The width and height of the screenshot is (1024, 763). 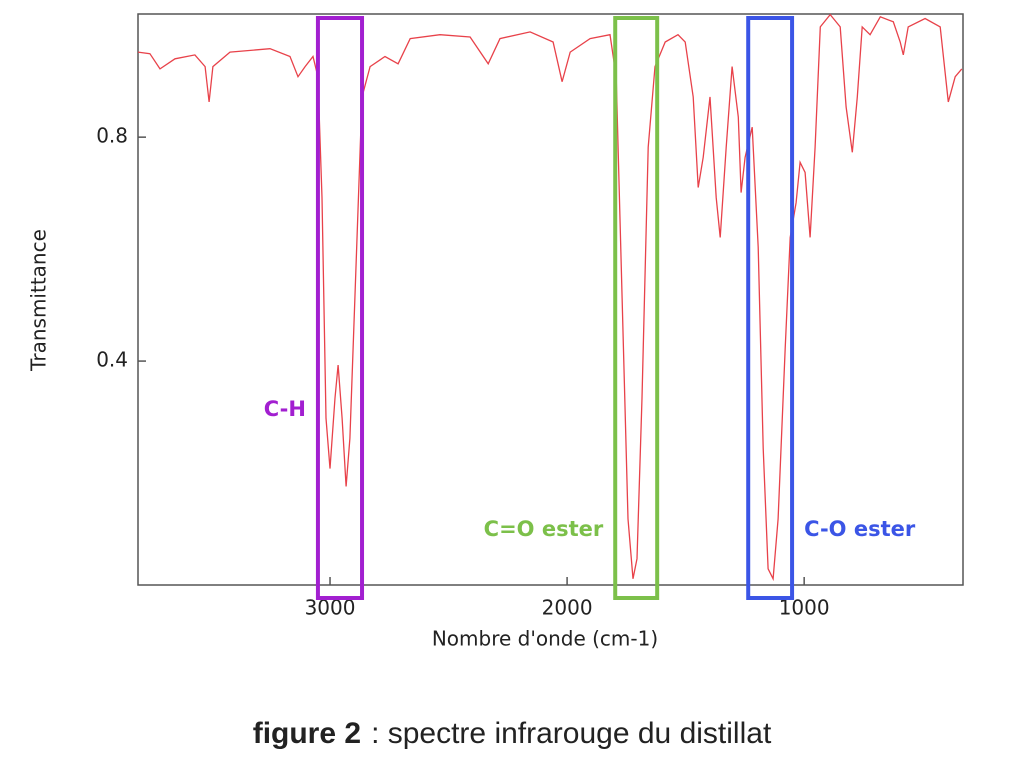 What do you see at coordinates (571, 733) in the screenshot?
I see `caption-text: : spectre infrarouge du distillat` at bounding box center [571, 733].